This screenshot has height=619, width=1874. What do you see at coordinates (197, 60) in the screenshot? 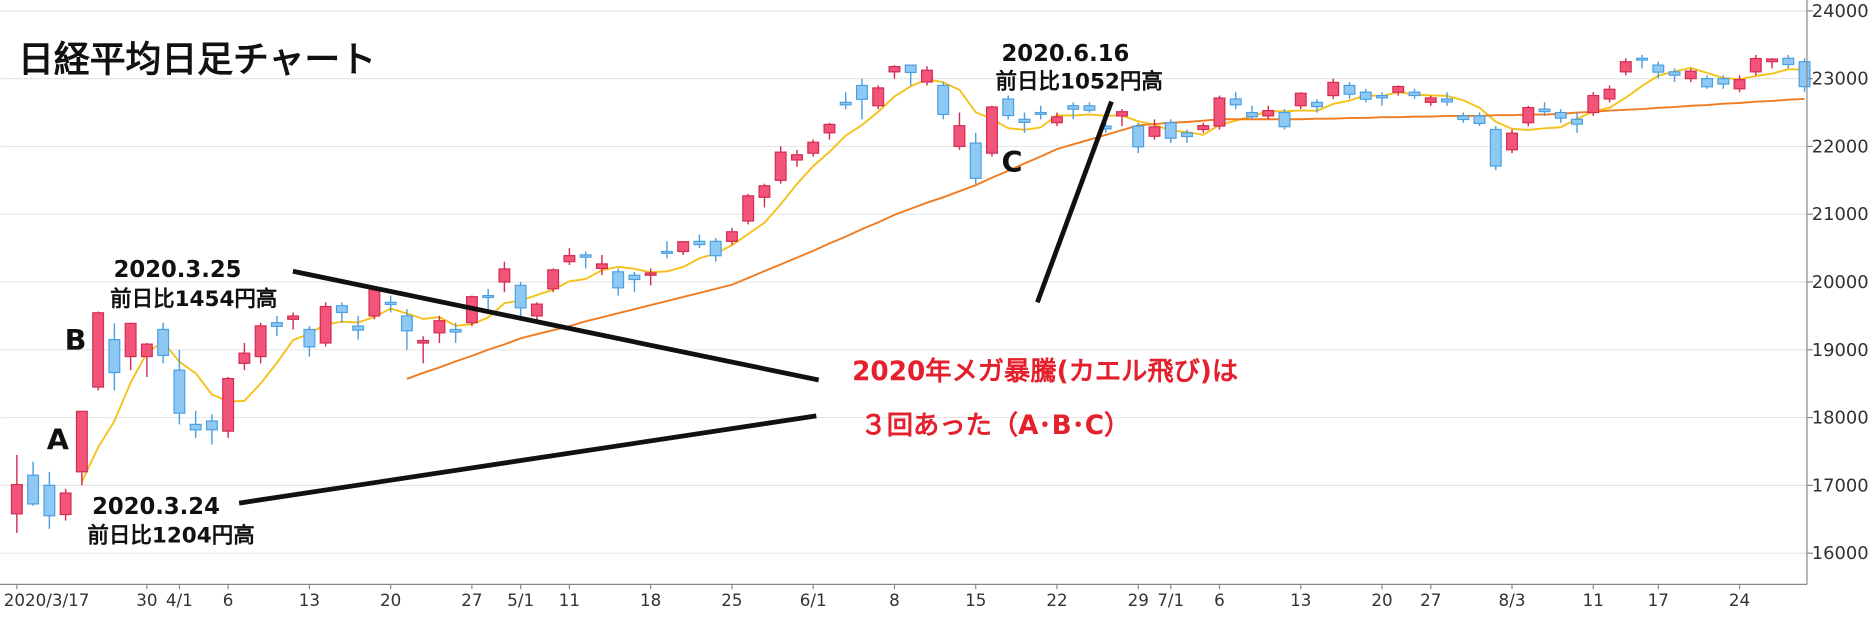
I see `chart-title: 日経平均日足チャート` at bounding box center [197, 60].